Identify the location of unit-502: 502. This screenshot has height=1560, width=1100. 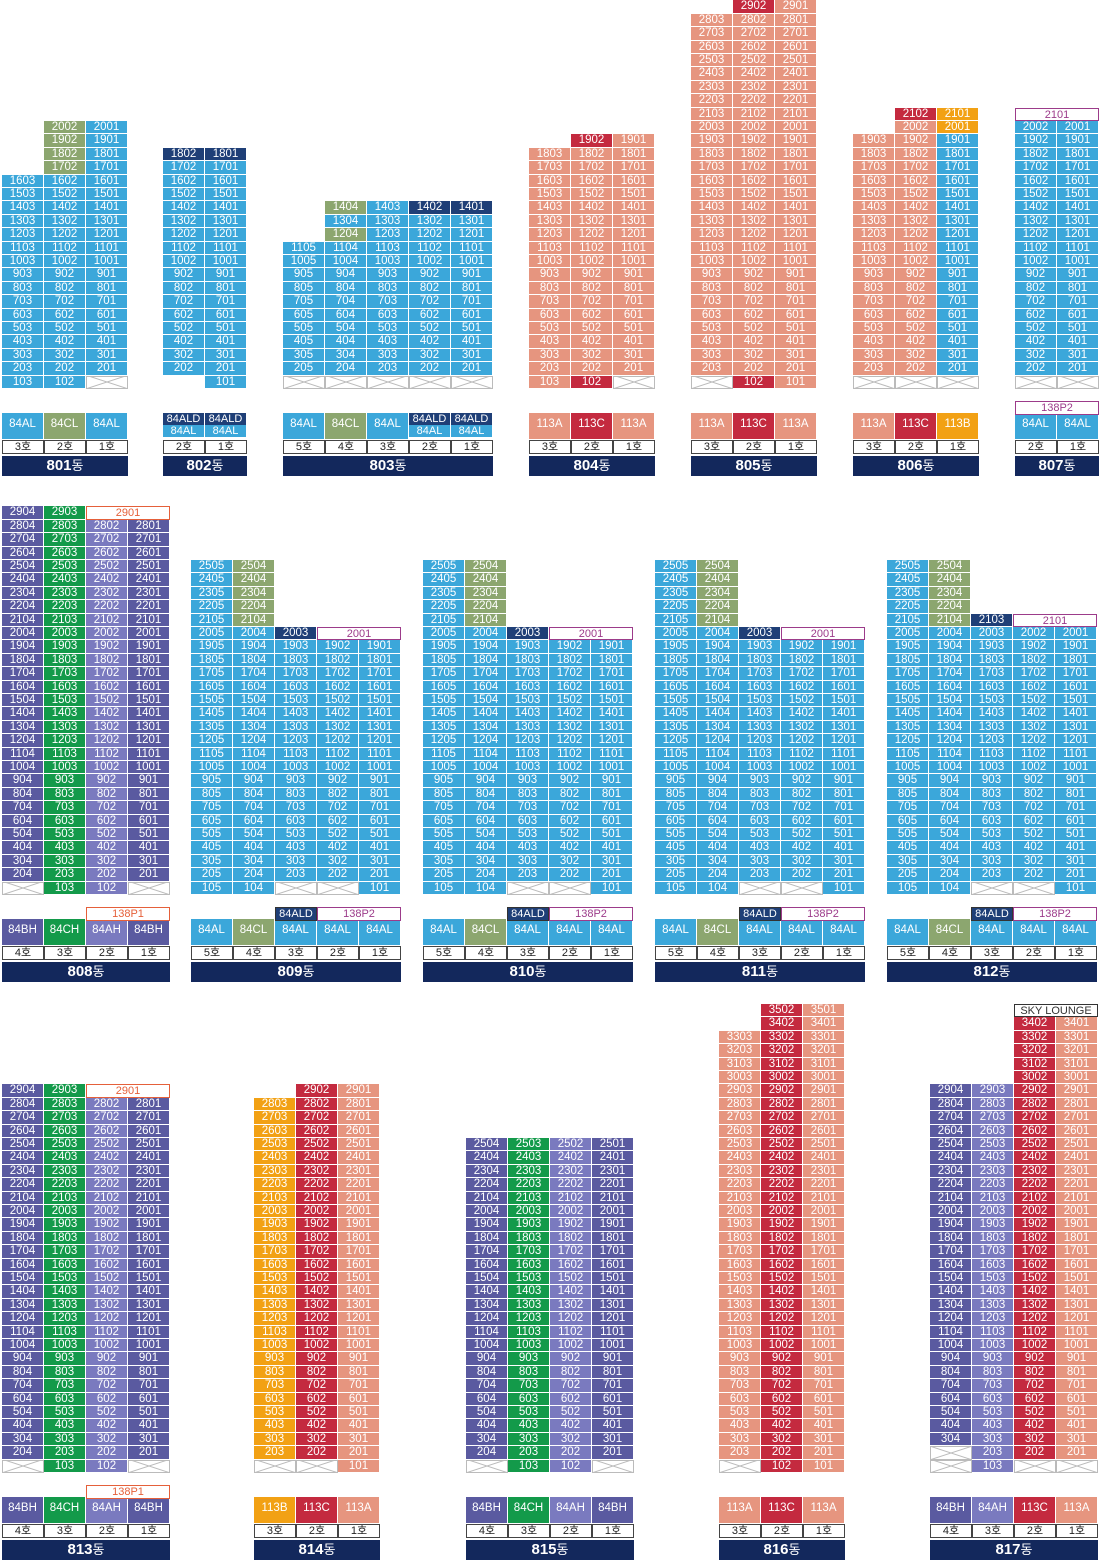
(65, 329).